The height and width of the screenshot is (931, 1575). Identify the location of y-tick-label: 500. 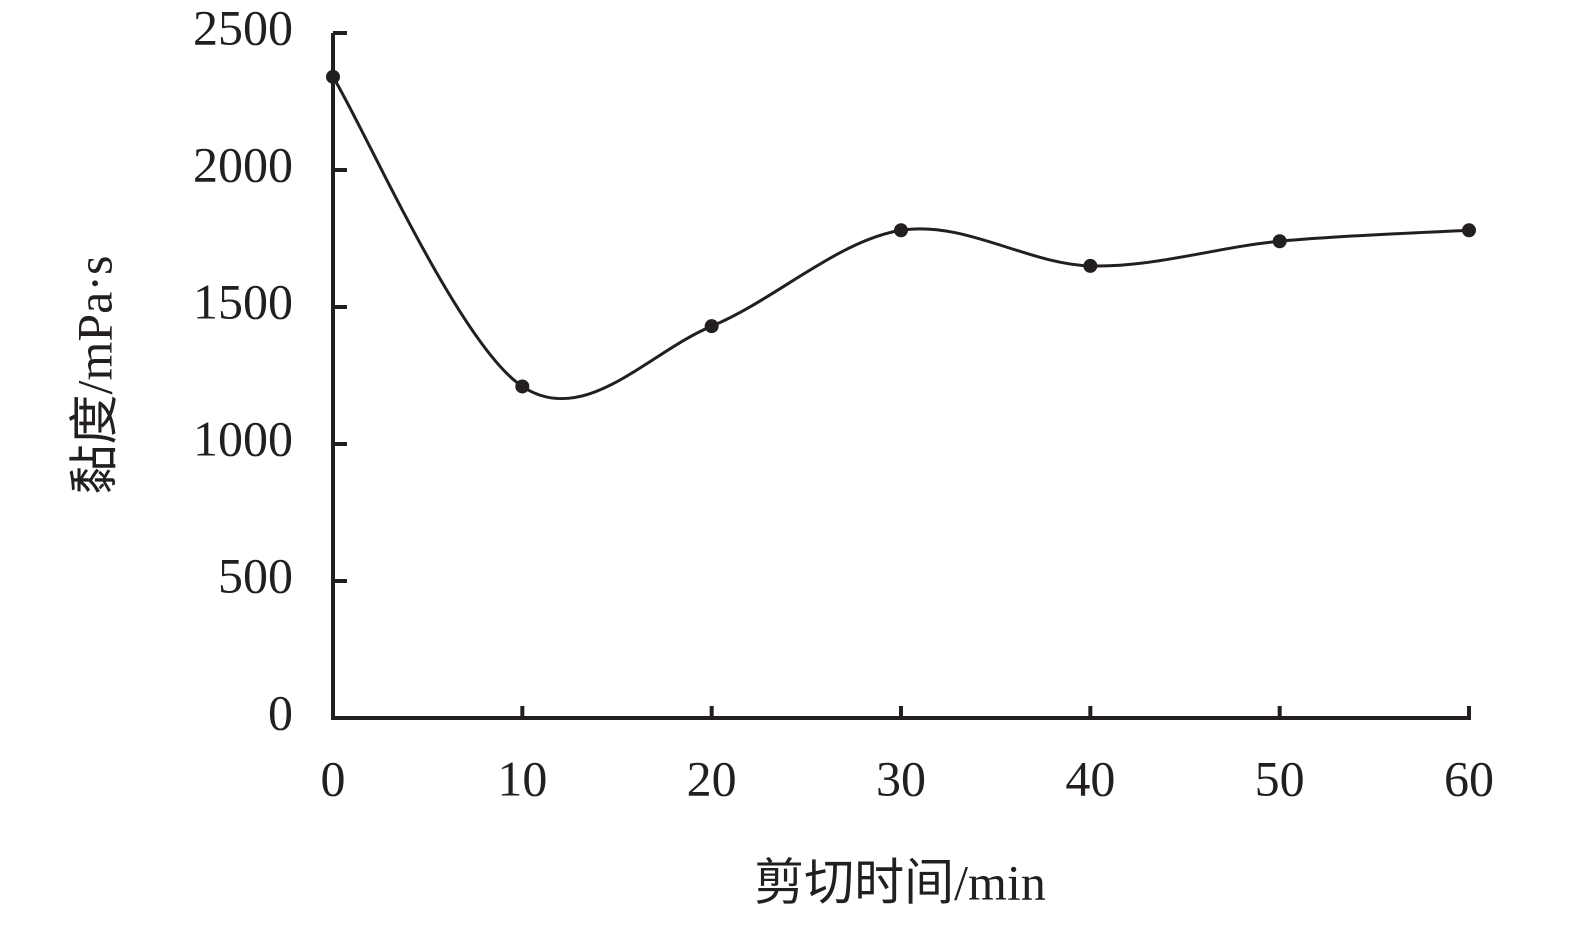
(255, 575).